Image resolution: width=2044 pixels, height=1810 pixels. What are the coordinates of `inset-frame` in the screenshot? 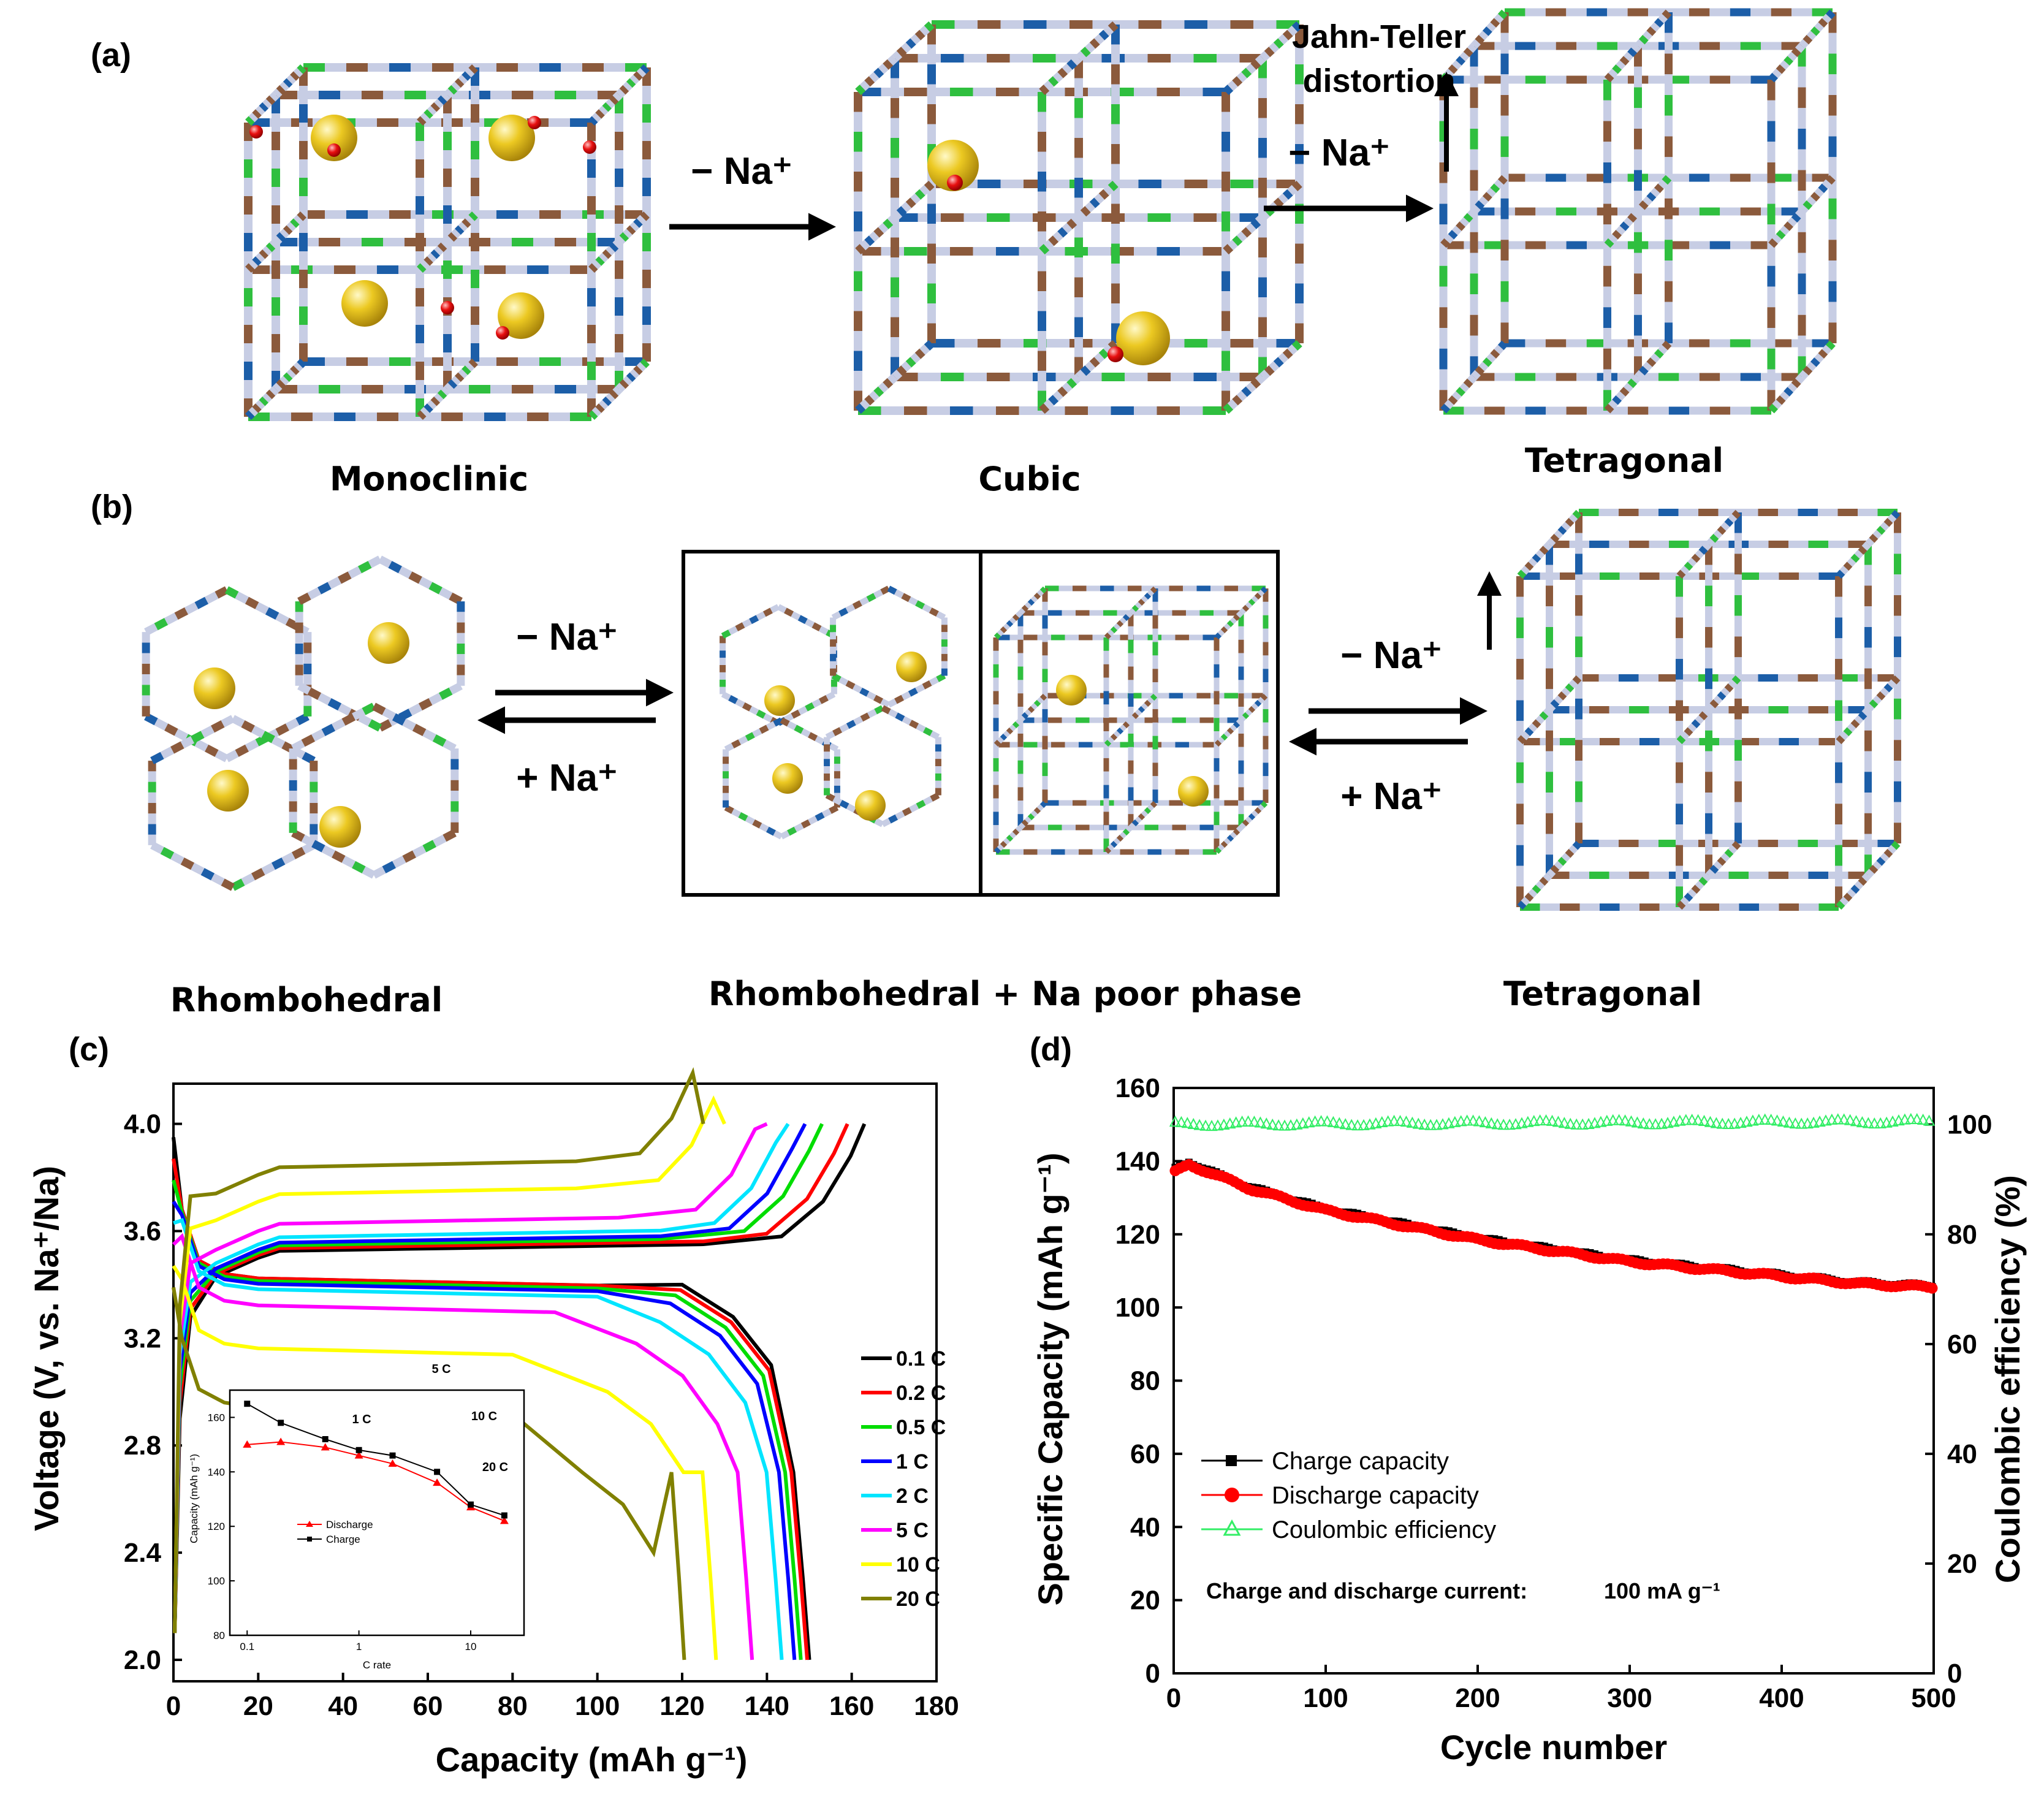 It's located at (377, 1513).